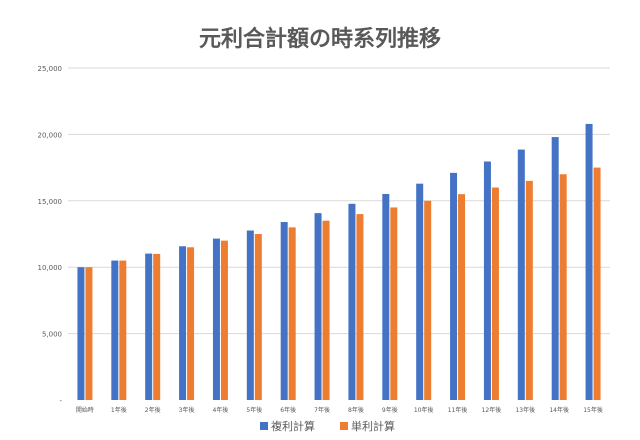 This screenshot has height=440, width=640. What do you see at coordinates (390, 410) in the screenshot?
I see `x-tick-label: 9年後` at bounding box center [390, 410].